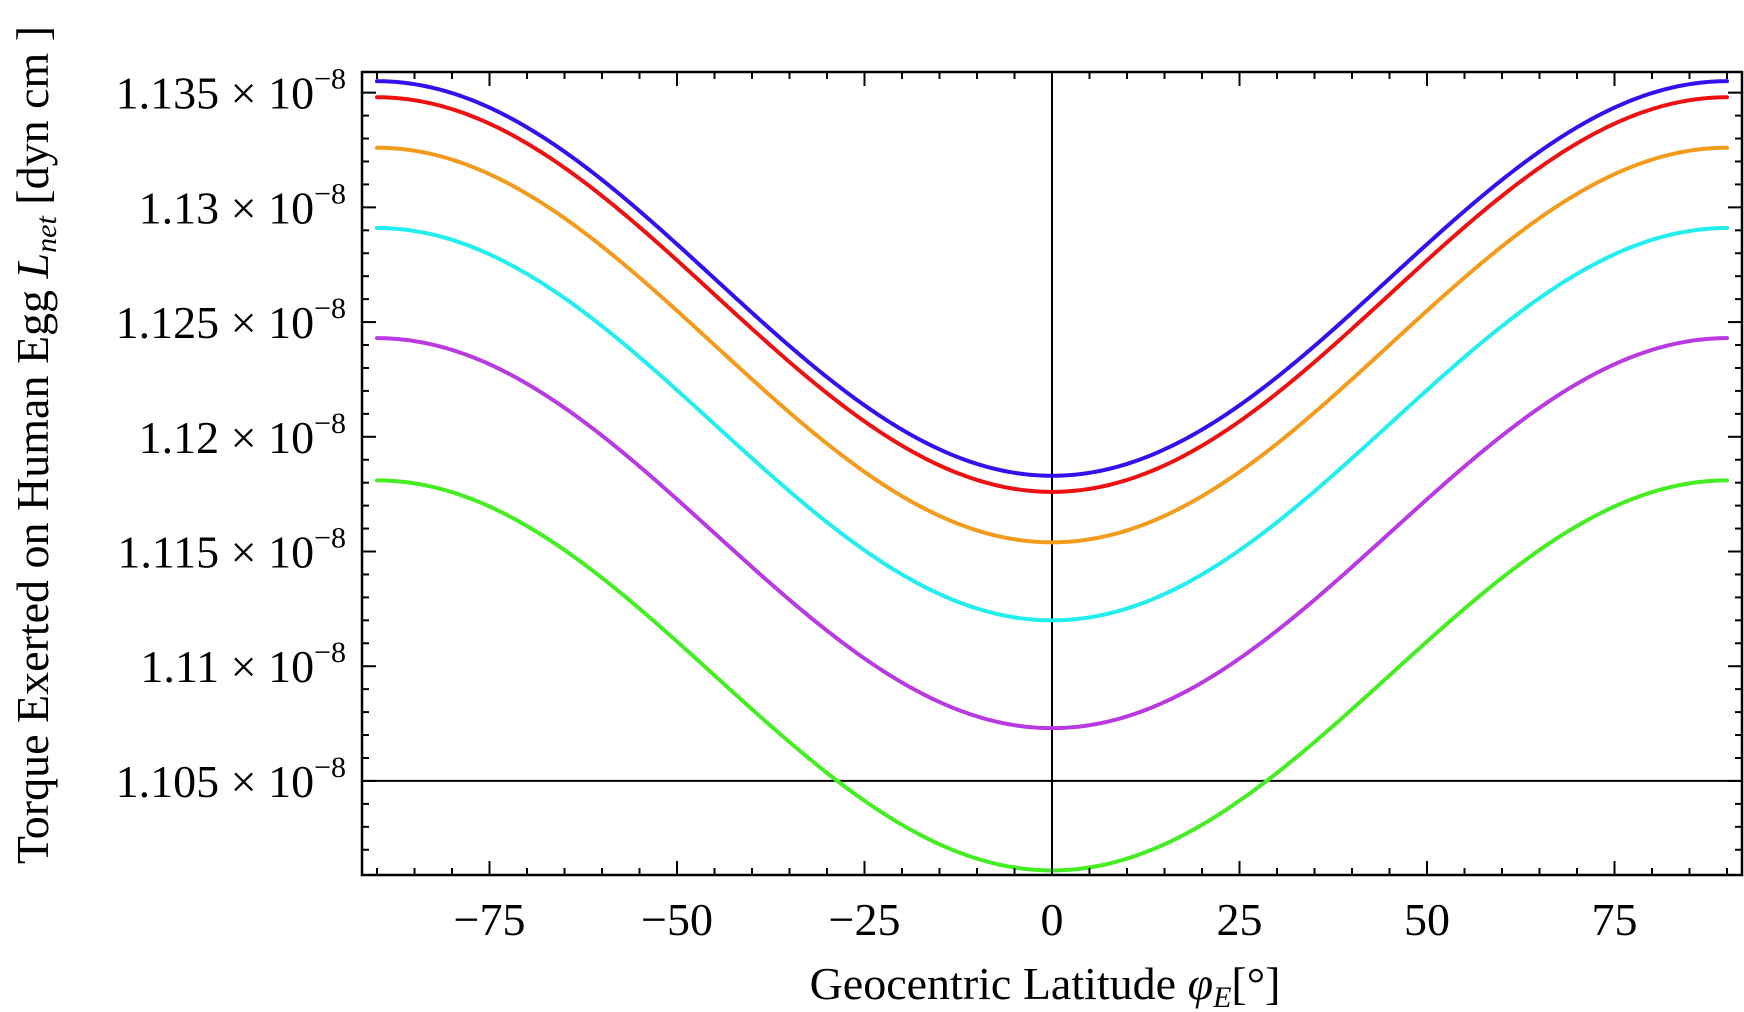 Image resolution: width=1744 pixels, height=1012 pixels. What do you see at coordinates (32, 128) in the screenshot?
I see `y-axis-title-unit-prefix: [dyn cm` at bounding box center [32, 128].